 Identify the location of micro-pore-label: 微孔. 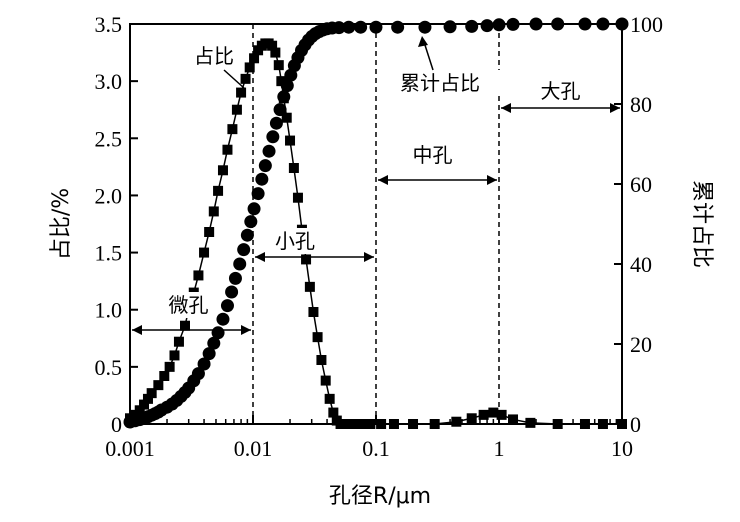
(189, 305).